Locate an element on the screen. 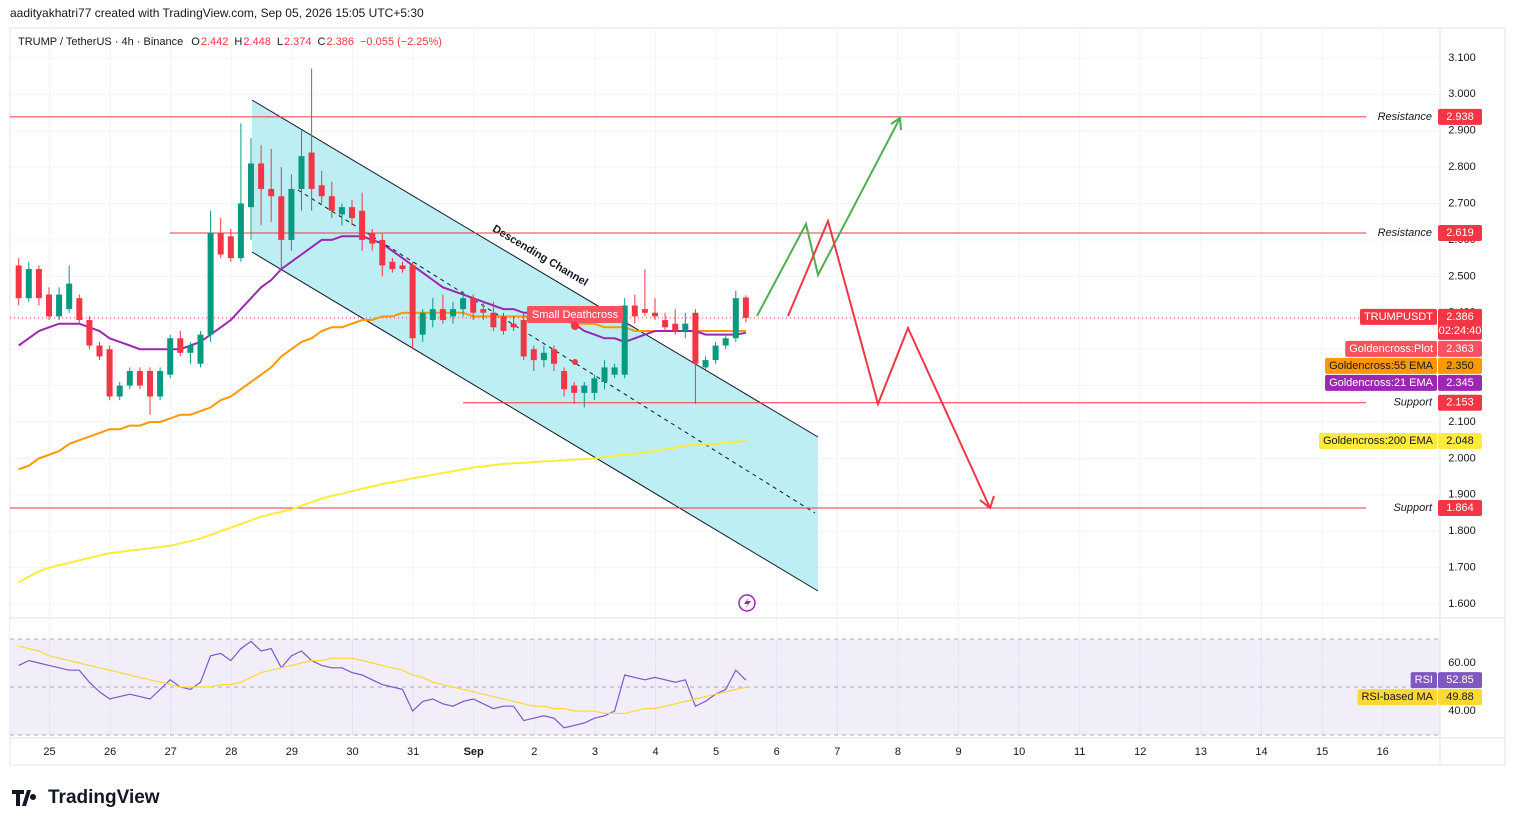 The image size is (1515, 827). last-price-countdown: 02:24:40 is located at coordinates (1460, 331).